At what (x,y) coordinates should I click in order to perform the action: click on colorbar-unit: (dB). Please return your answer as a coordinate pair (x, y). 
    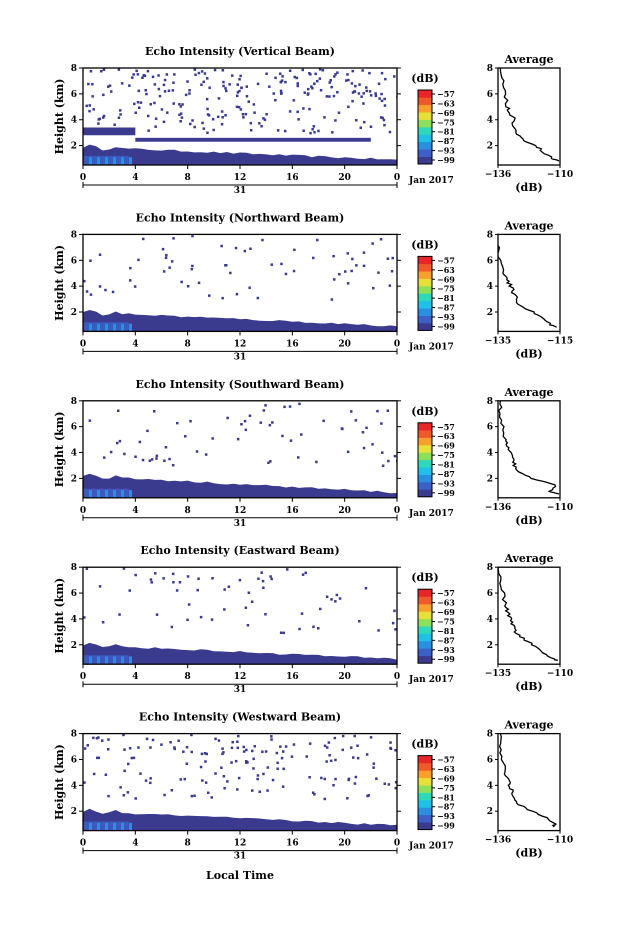
    Looking at the image, I should click on (424, 744).